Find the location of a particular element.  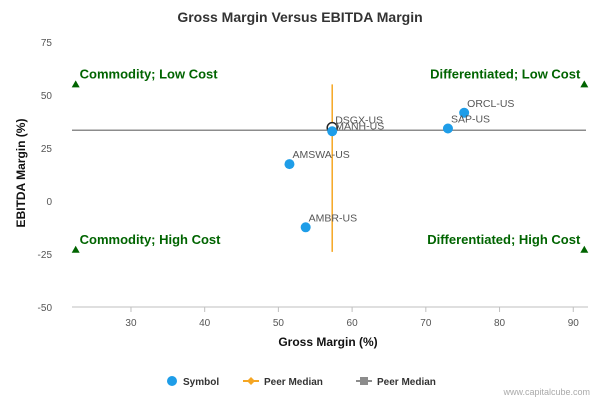

x-tick-label: 90 is located at coordinates (574, 323).